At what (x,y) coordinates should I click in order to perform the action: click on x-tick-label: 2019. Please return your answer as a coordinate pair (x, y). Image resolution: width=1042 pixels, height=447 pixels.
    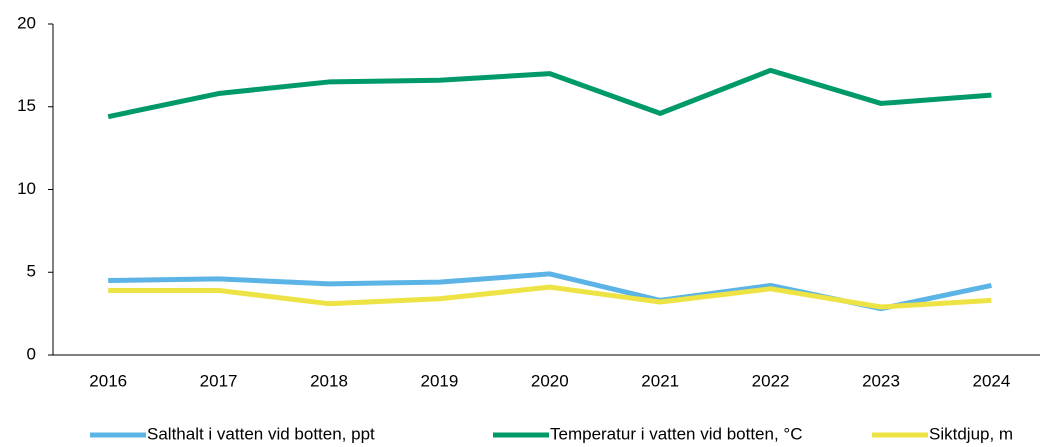
    Looking at the image, I should click on (439, 380).